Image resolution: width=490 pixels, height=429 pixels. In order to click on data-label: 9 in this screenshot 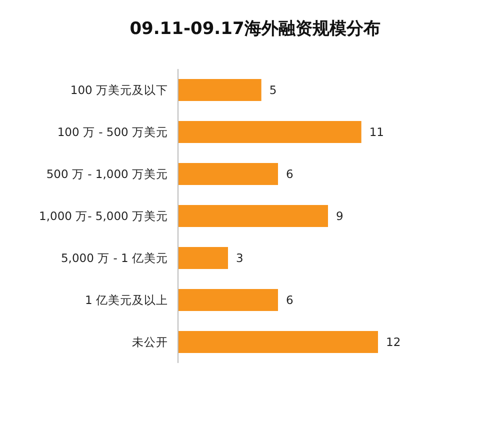, I will do `click(340, 216)`.